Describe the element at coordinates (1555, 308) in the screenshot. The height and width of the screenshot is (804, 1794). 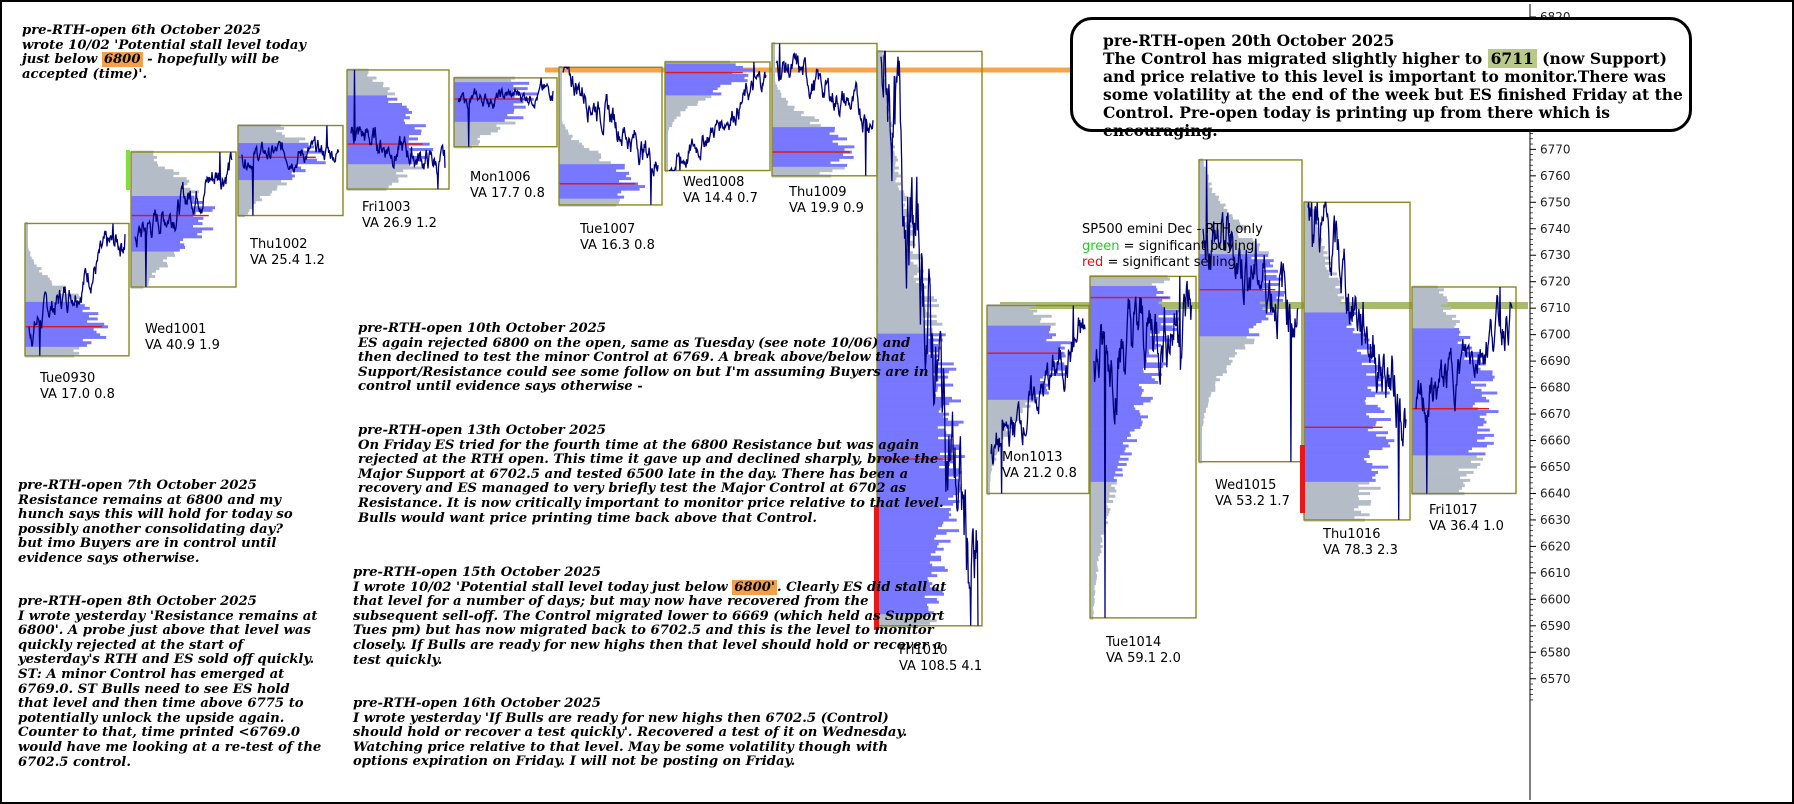
I see `axis-tick-label: 6710` at that location.